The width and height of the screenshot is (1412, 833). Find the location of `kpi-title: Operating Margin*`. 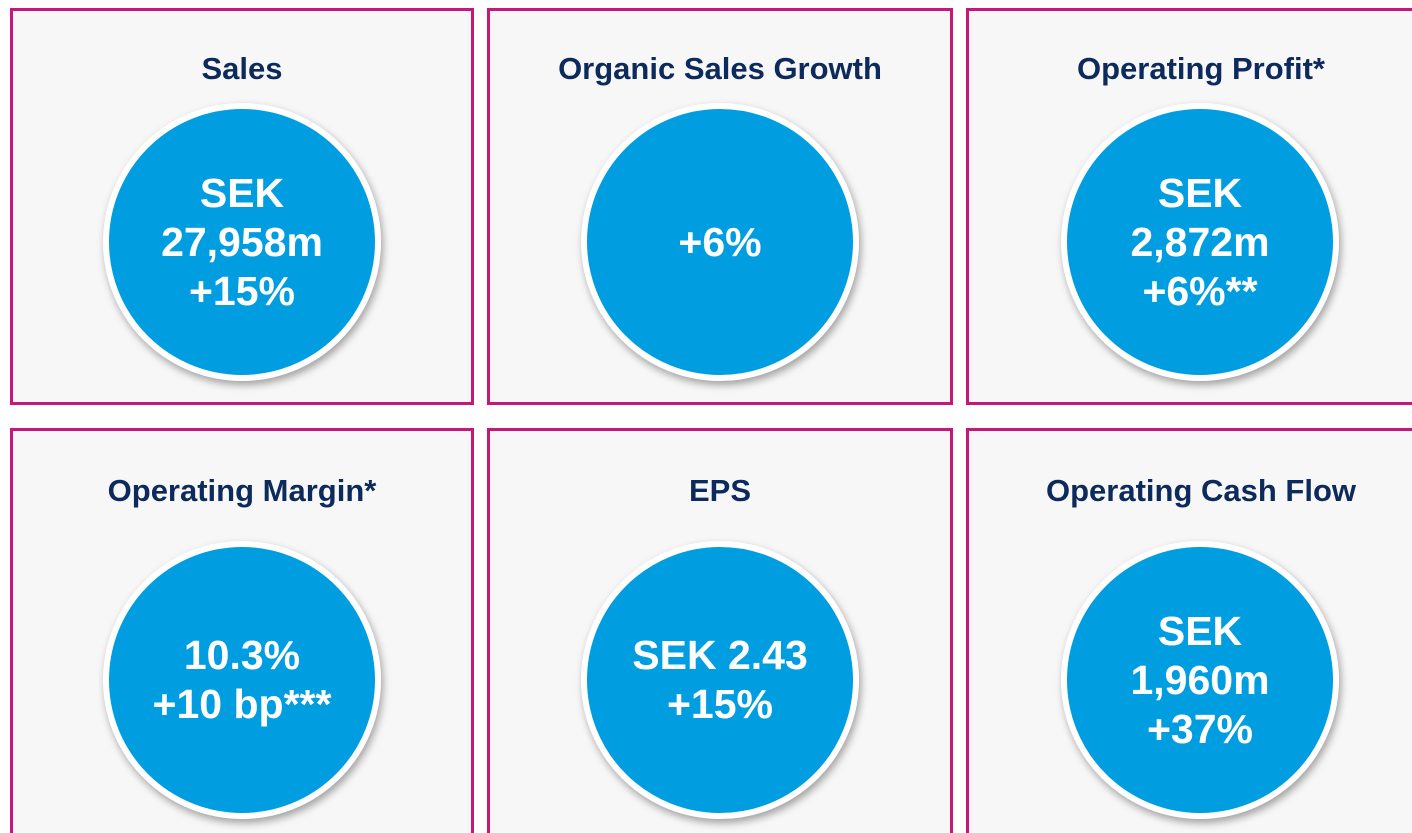

kpi-title: Operating Margin* is located at coordinates (242, 490).